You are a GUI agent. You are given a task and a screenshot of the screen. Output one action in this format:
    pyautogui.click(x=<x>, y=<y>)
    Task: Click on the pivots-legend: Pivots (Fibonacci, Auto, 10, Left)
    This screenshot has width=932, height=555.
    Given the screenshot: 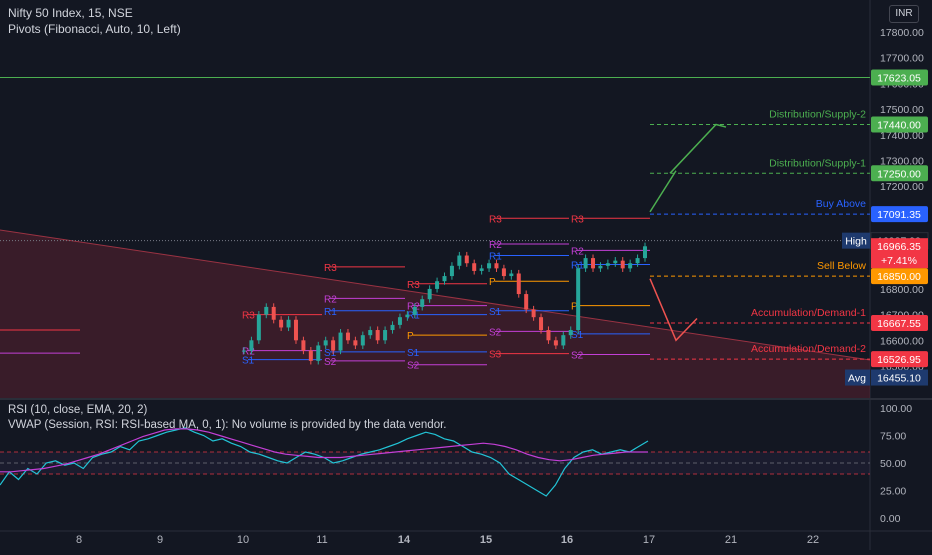 What is the action you would take?
    pyautogui.click(x=94, y=29)
    